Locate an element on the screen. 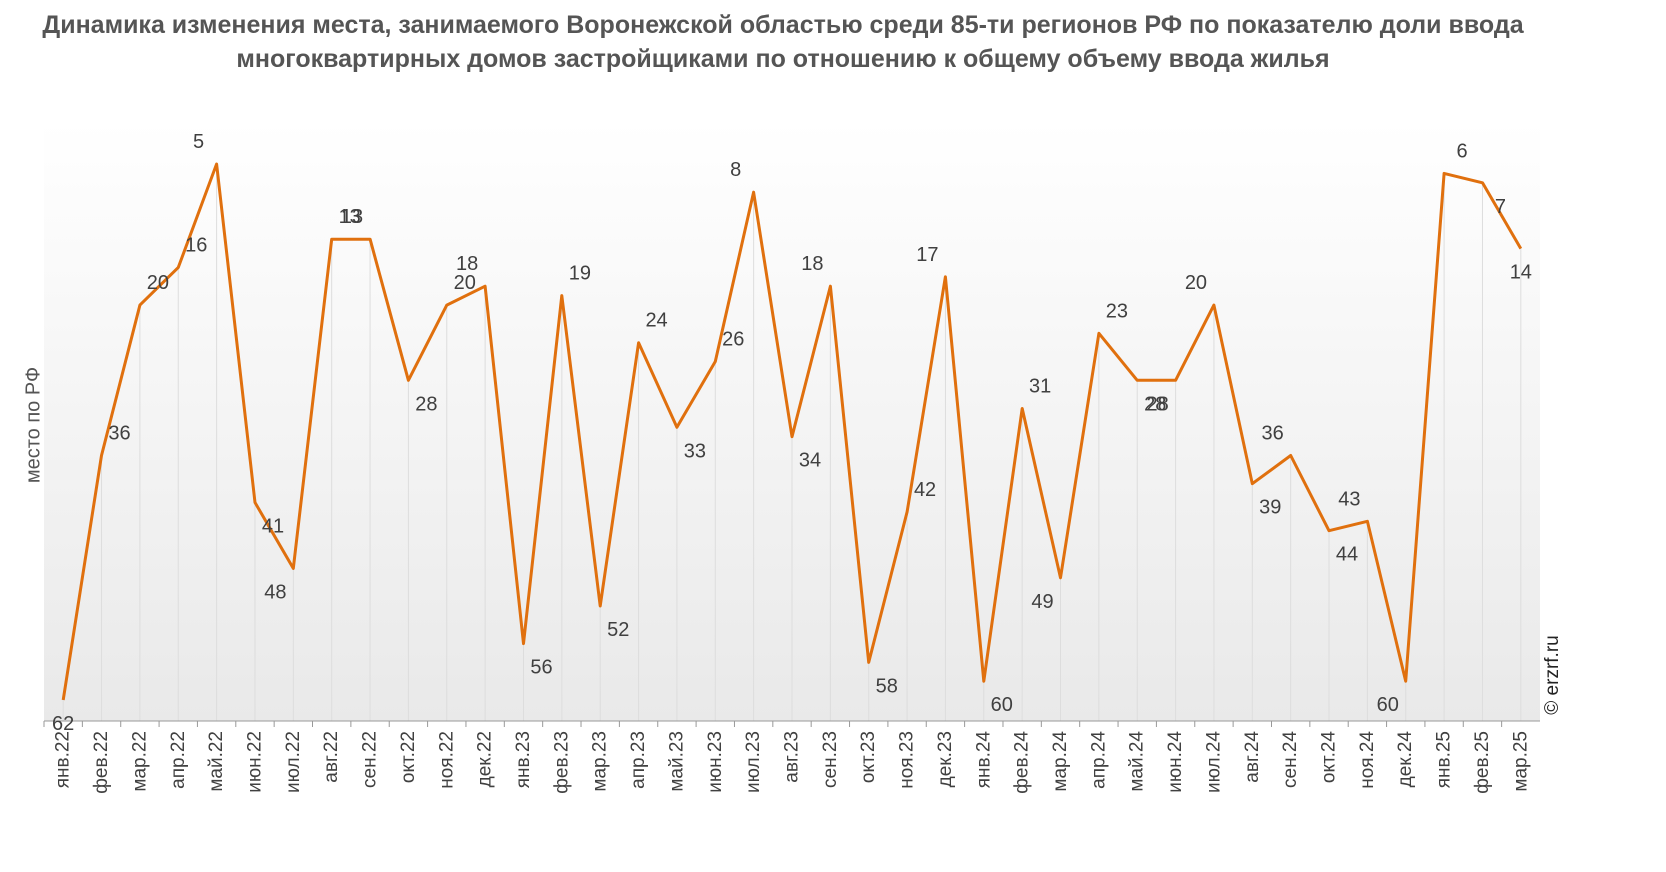 This screenshot has width=1666, height=872. data-label: 14 is located at coordinates (1521, 273).